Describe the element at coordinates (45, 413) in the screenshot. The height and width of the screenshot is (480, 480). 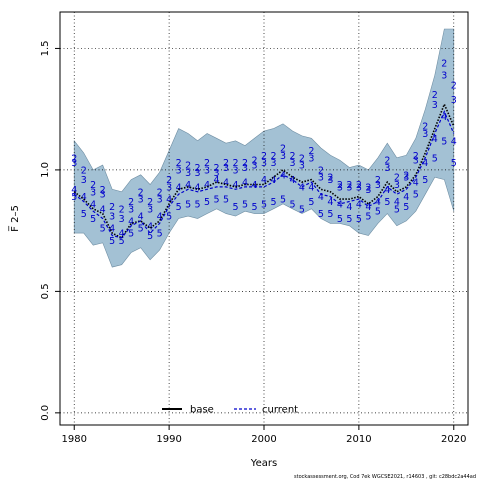
I see `y-tick-label: 0.0` at that location.